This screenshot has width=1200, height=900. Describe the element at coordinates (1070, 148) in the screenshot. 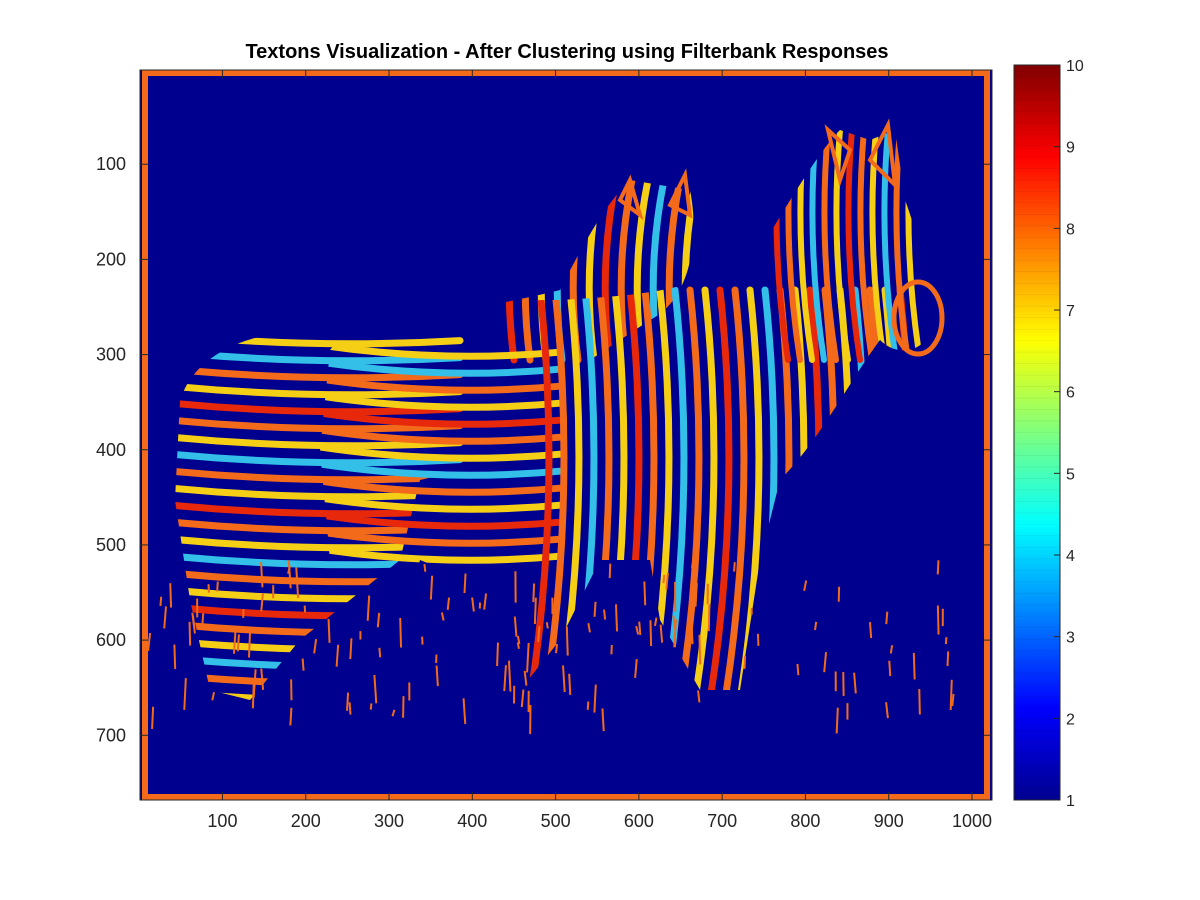

I see `colorbar-tick-label: 9` at that location.